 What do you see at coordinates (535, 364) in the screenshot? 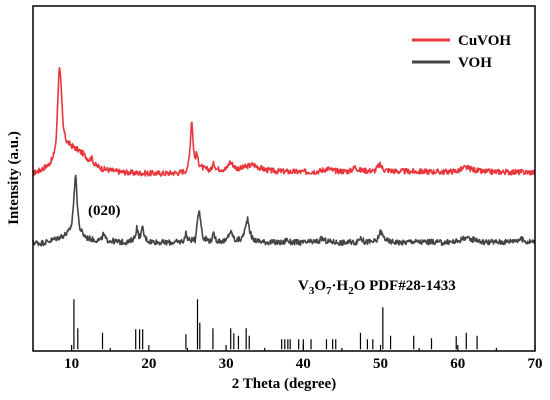
I see `x-tick-label: 70` at bounding box center [535, 364].